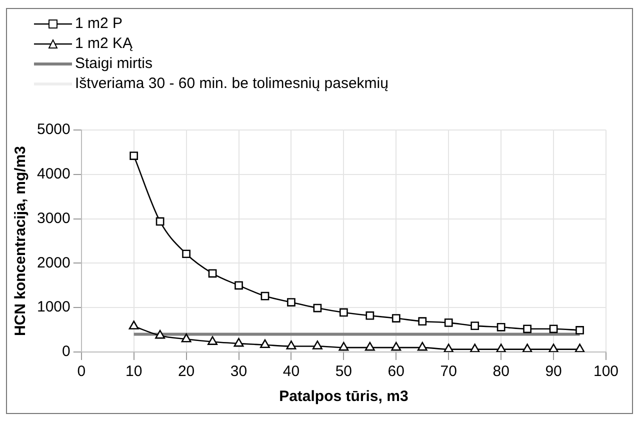 This screenshot has width=641, height=424. I want to click on y-tick-label: 0, so click(66, 351).